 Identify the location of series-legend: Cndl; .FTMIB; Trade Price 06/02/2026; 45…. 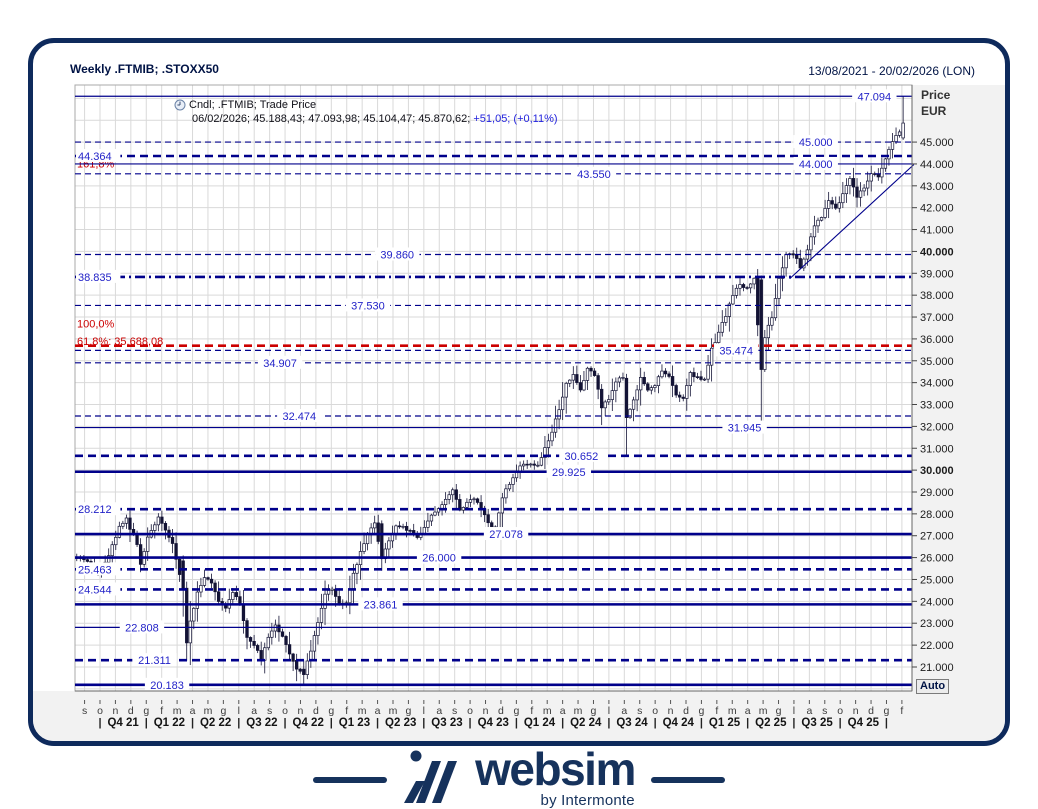
(366, 112).